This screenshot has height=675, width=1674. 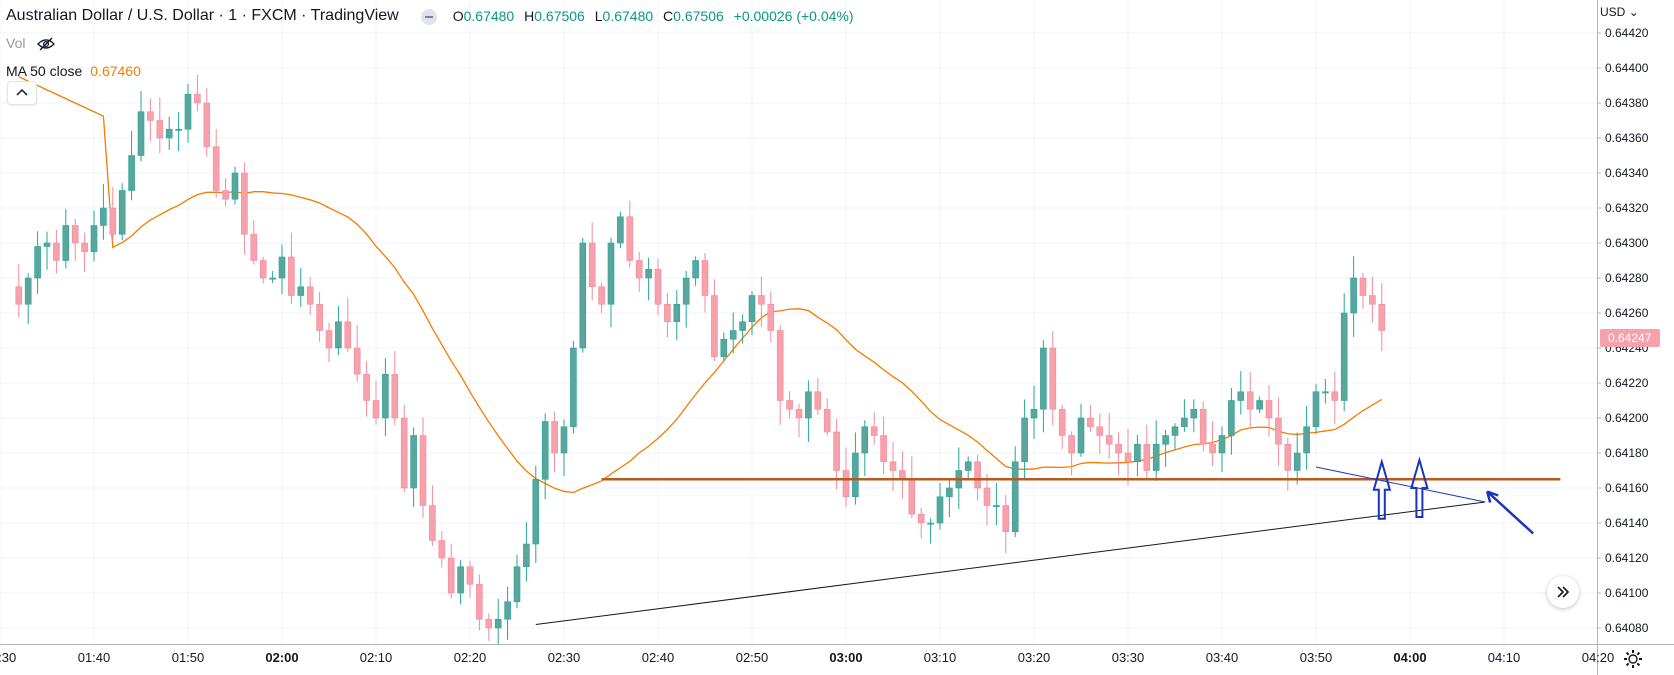 I want to click on close-label: C, so click(x=668, y=16).